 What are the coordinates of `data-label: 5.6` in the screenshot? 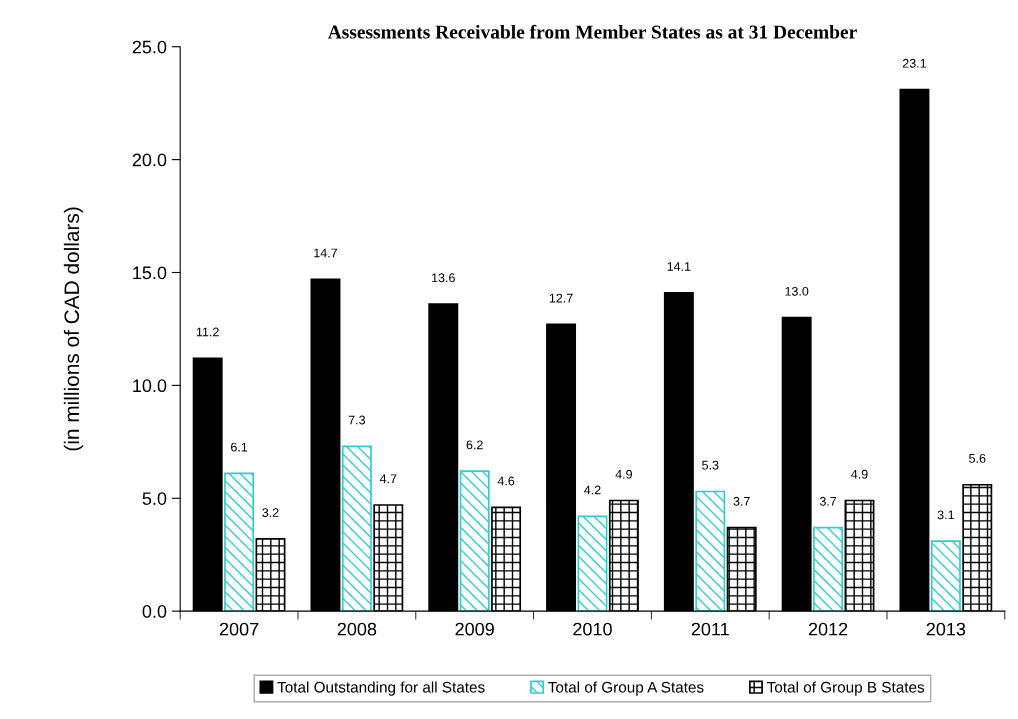 It's located at (977, 458).